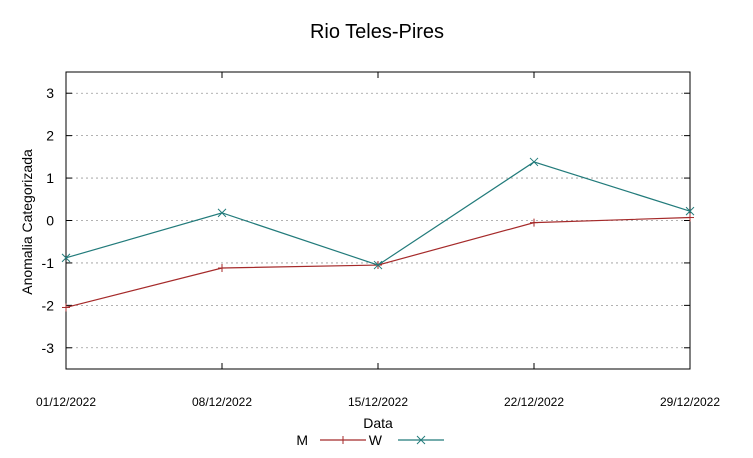  I want to click on x-tick-label: 15/12/2022, so click(378, 402).